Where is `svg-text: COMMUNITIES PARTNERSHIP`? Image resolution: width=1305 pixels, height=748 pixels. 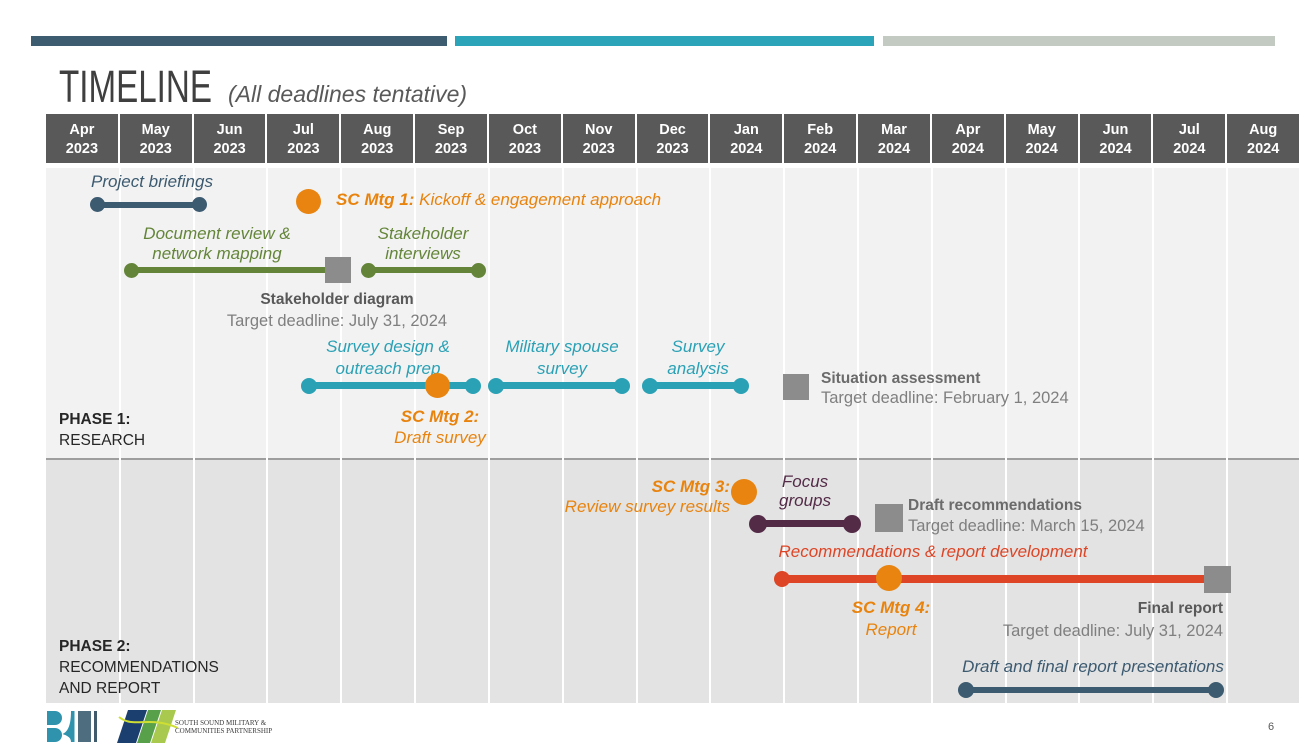
svg-text: COMMUNITIES PARTNERSHIP is located at coordinates (223, 731).